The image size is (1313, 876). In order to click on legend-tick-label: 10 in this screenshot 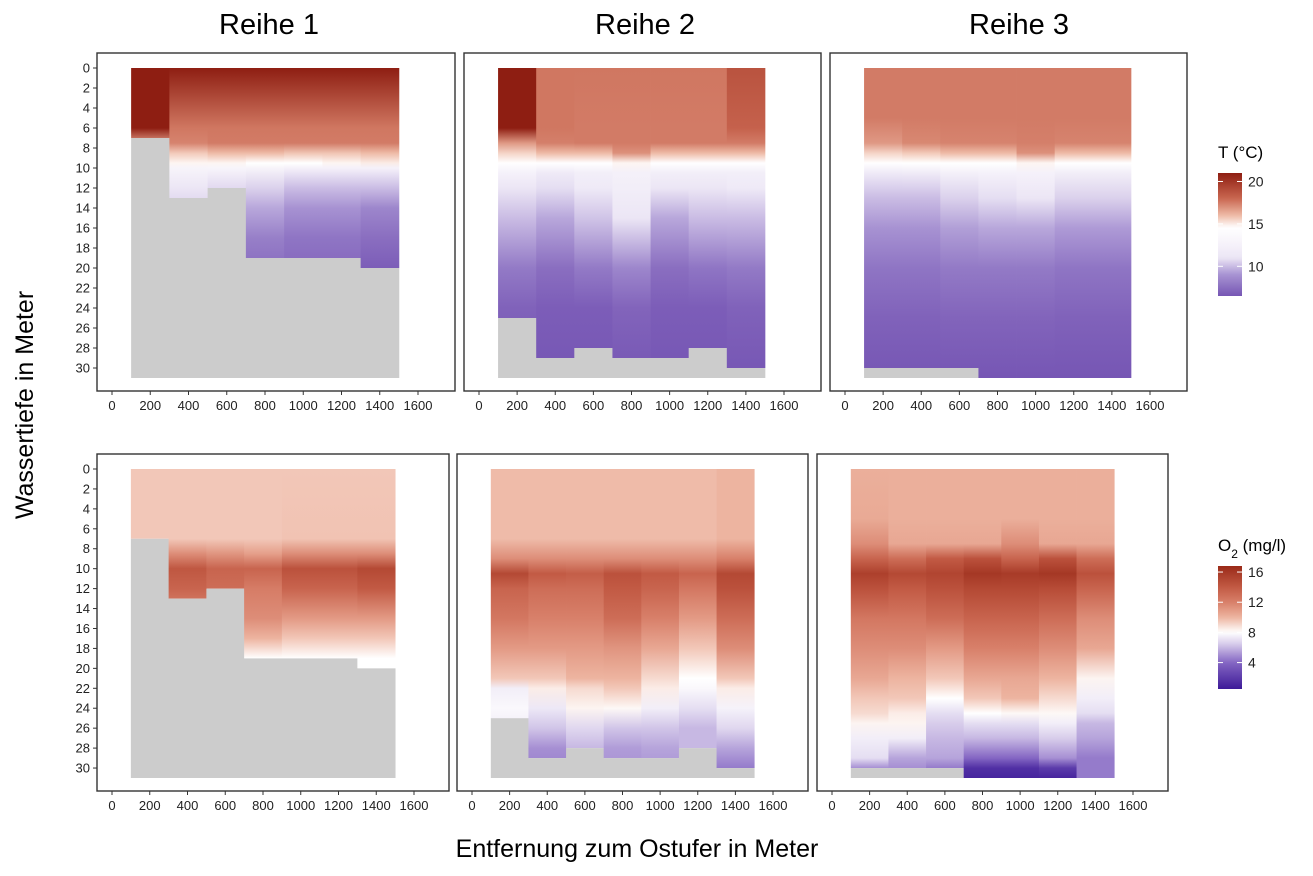, I will do `click(1256, 266)`.